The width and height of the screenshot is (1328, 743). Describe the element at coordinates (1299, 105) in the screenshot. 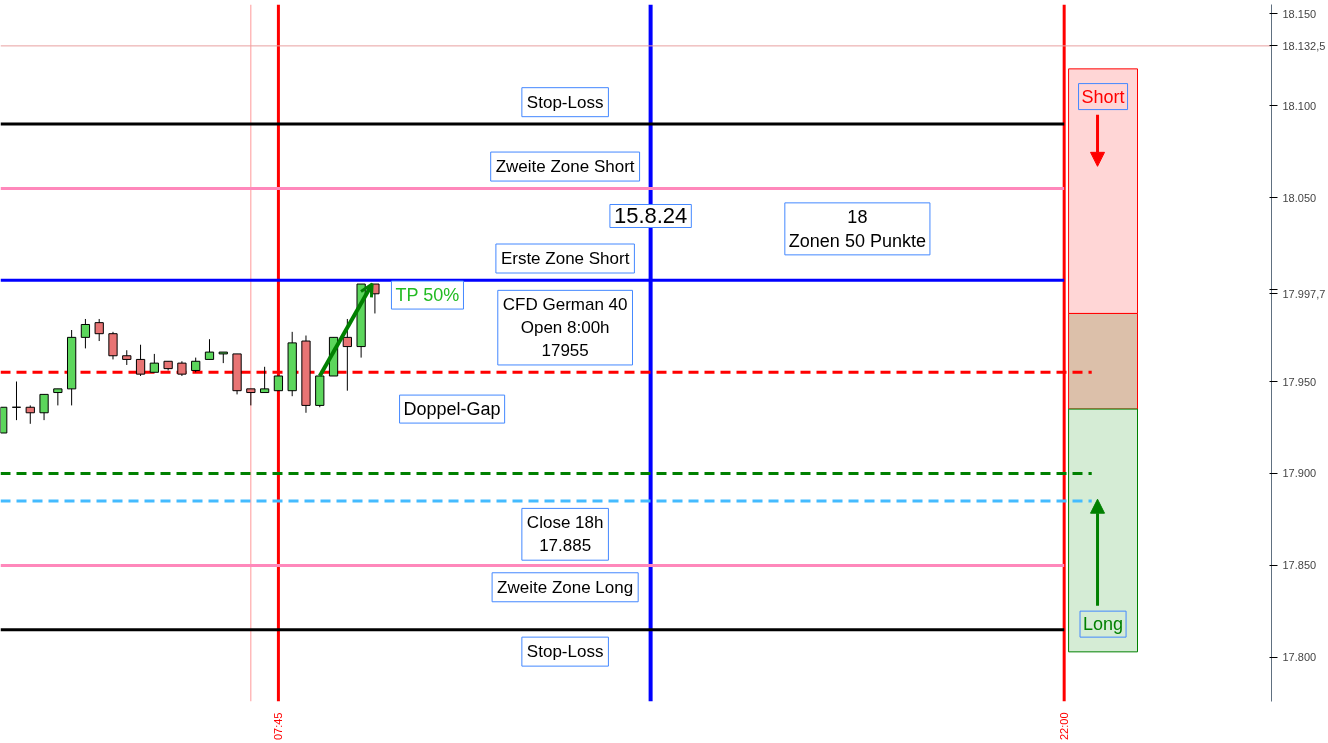

I see `y-tick-label: 18.100` at that location.